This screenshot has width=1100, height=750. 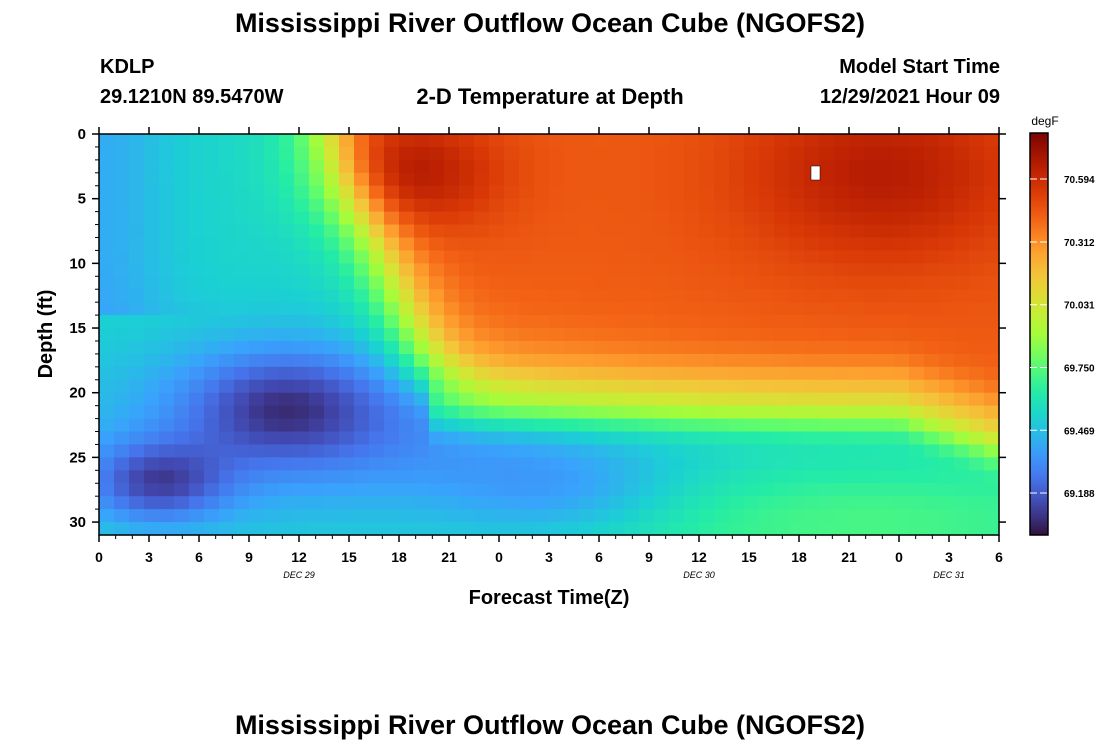 I want to click on date-label: DEC 30, so click(x=699, y=575).